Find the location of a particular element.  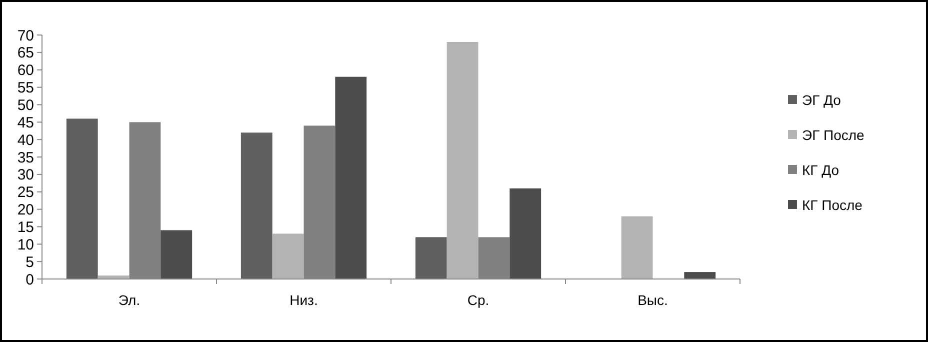

y-tick-label: 15 is located at coordinates (25, 227).